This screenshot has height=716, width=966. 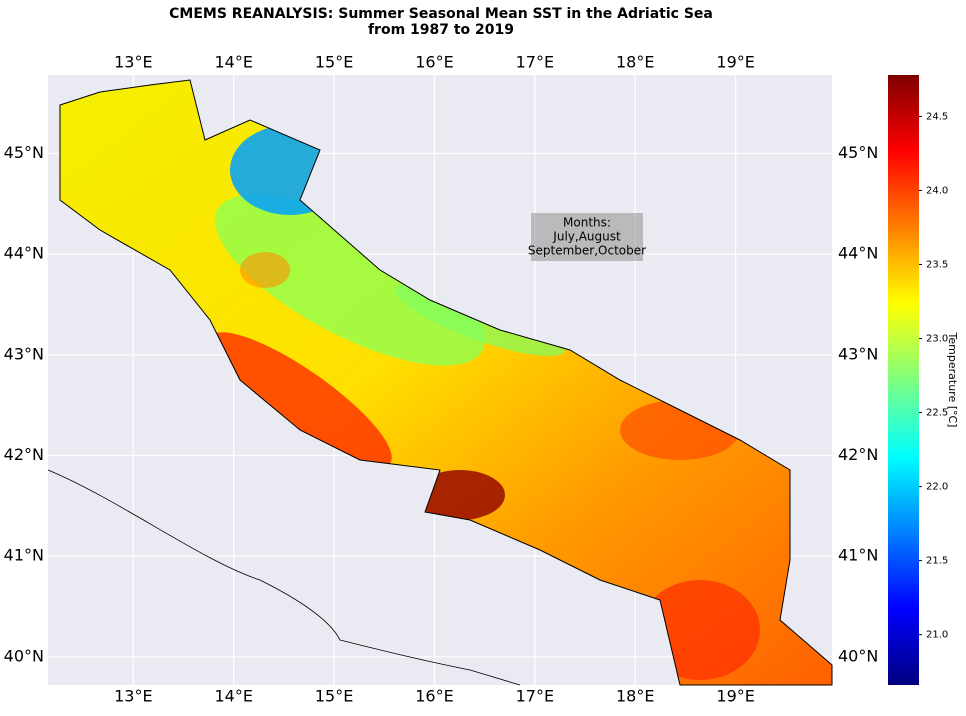 What do you see at coordinates (937, 413) in the screenshot?
I see `colorbar-tick-label: 22.5` at bounding box center [937, 413].